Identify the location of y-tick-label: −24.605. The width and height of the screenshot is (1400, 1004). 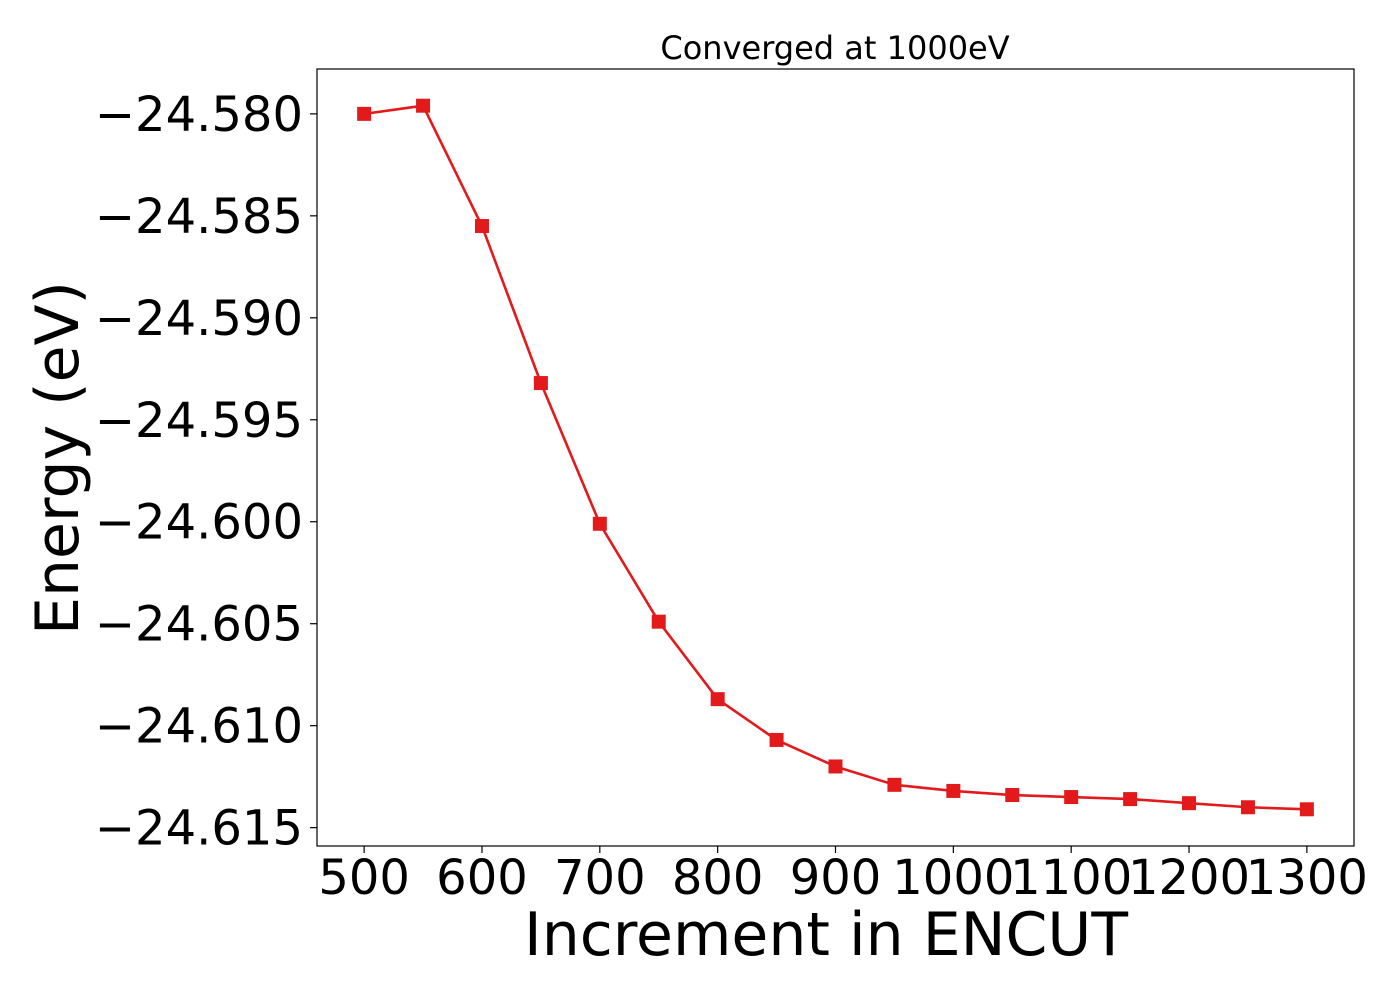
(199, 625).